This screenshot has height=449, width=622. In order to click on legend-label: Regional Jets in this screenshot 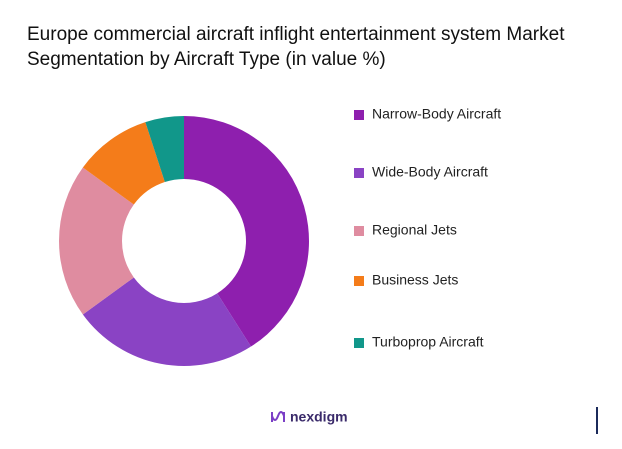, I will do `click(414, 230)`.